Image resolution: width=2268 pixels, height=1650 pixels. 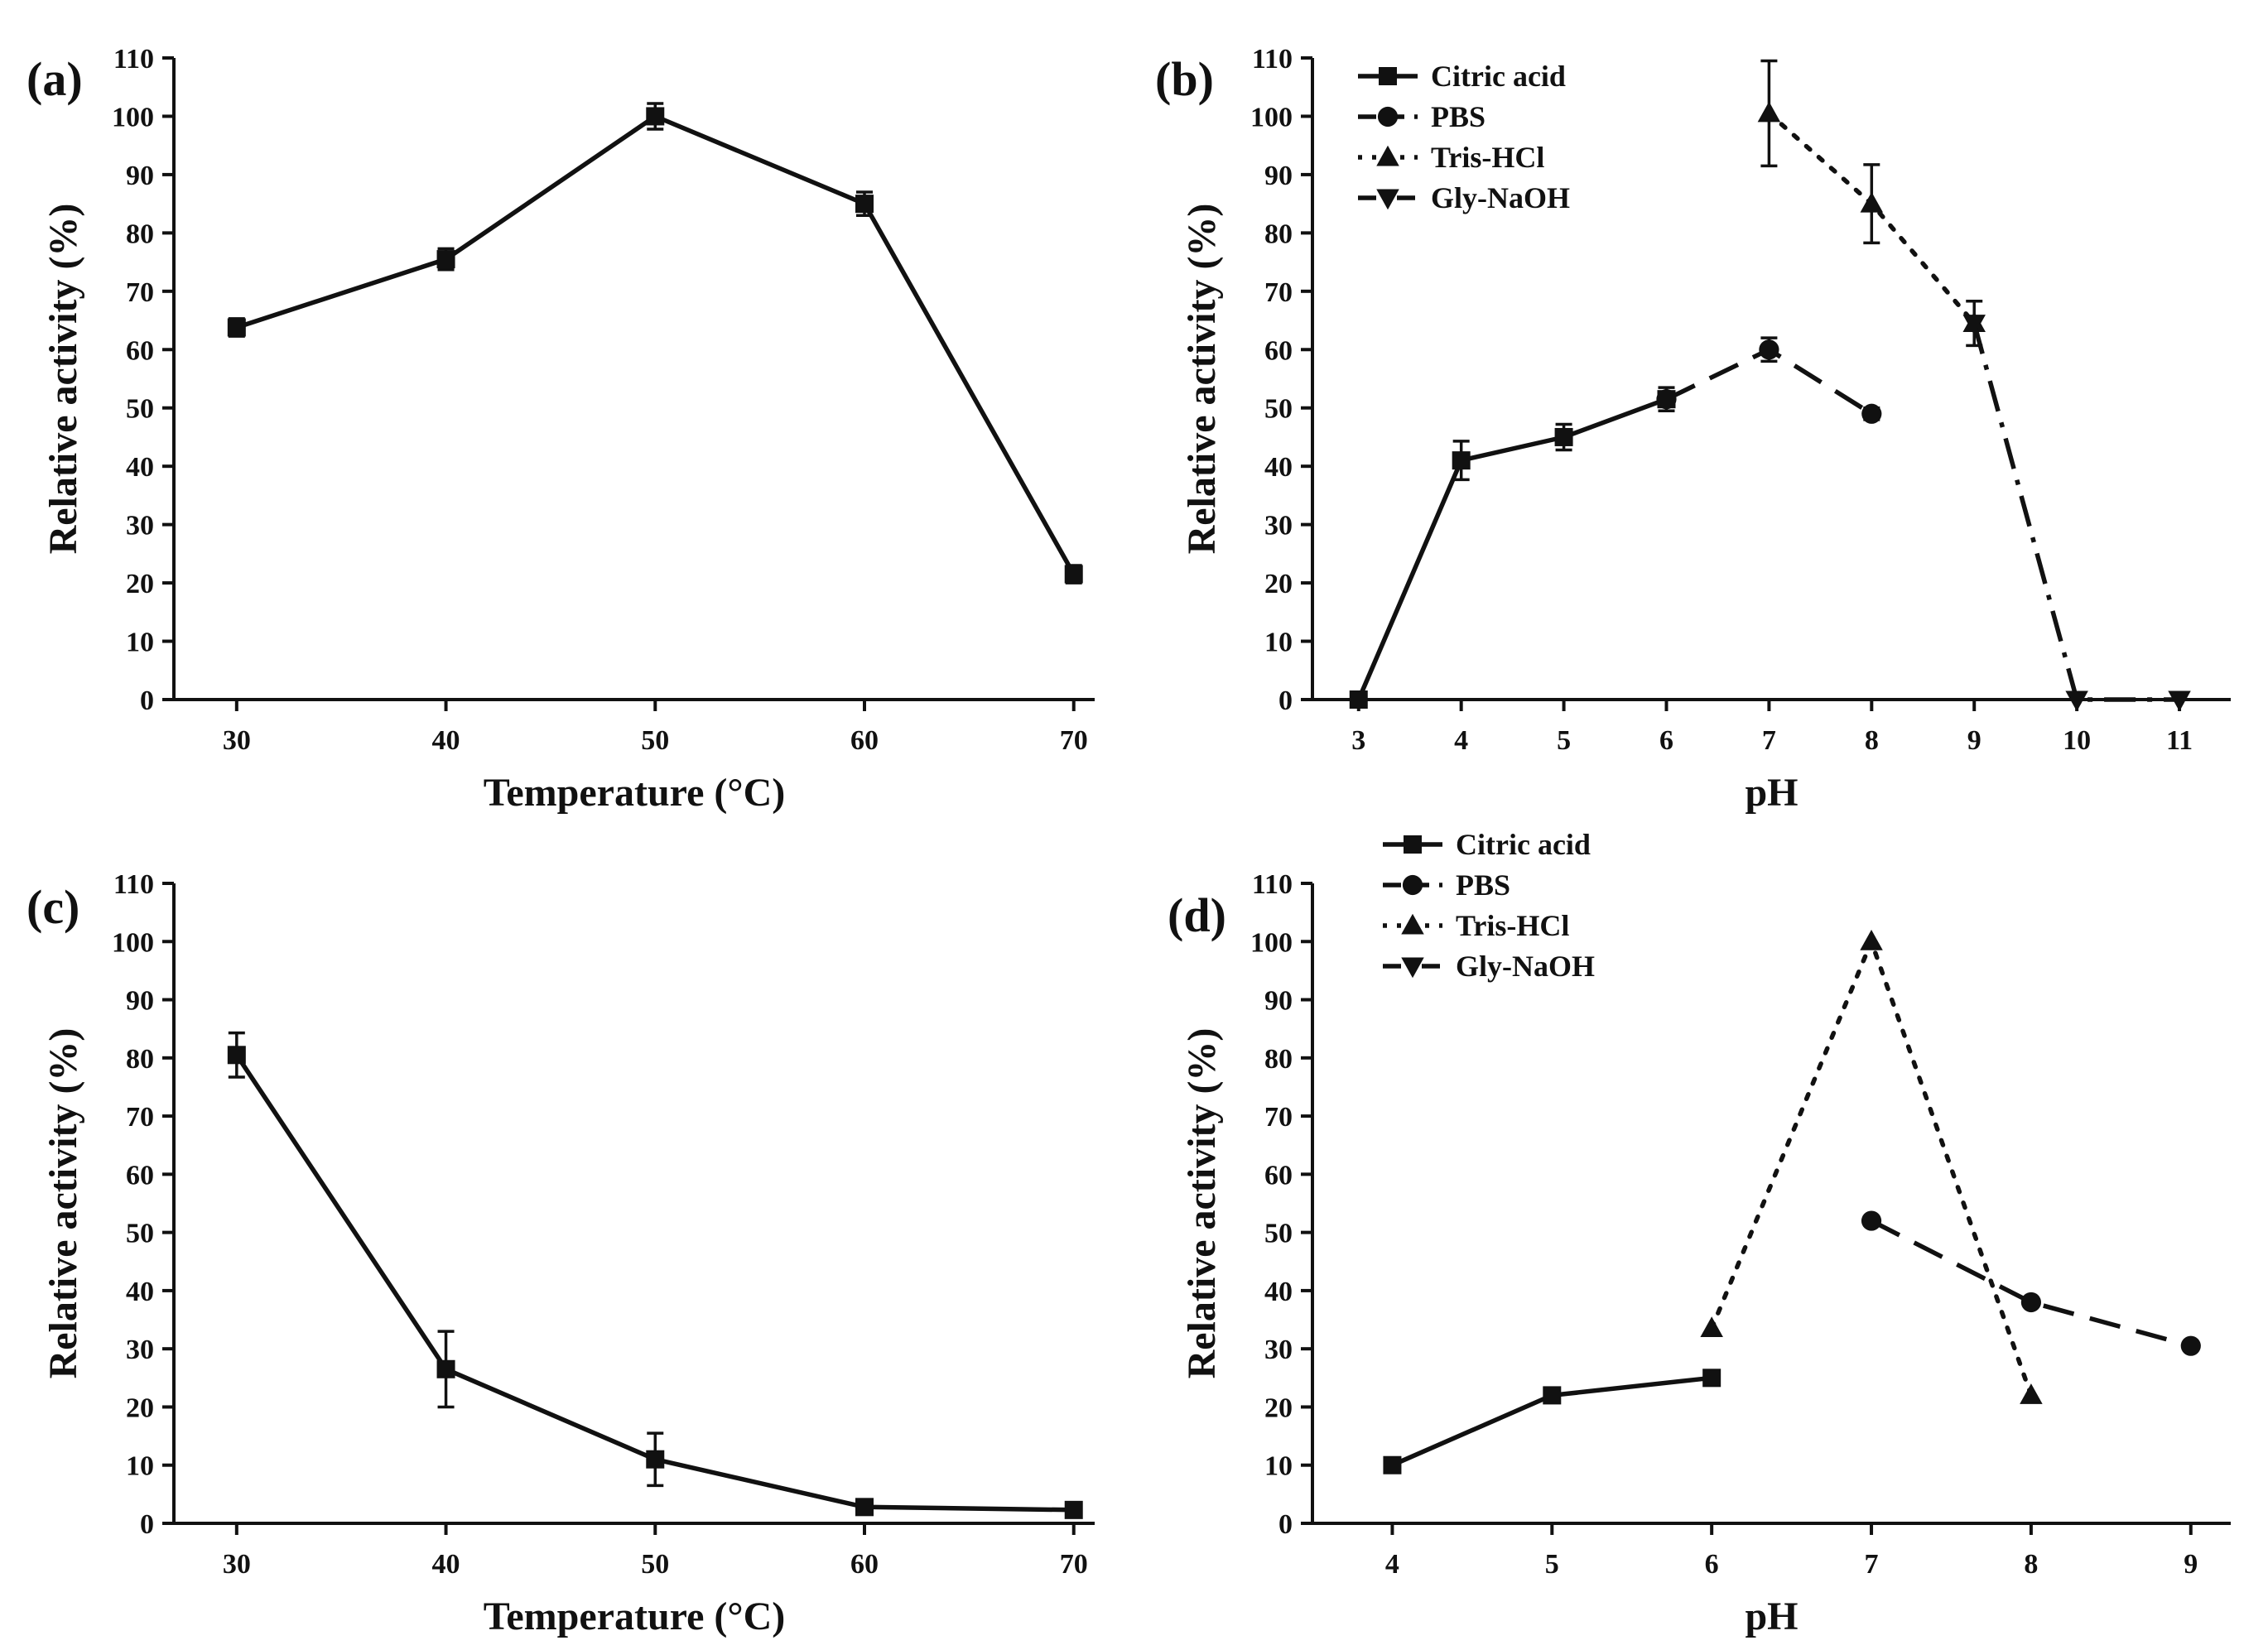 What do you see at coordinates (1552, 1564) in the screenshot?
I see `x-tick-label: 5` at bounding box center [1552, 1564].